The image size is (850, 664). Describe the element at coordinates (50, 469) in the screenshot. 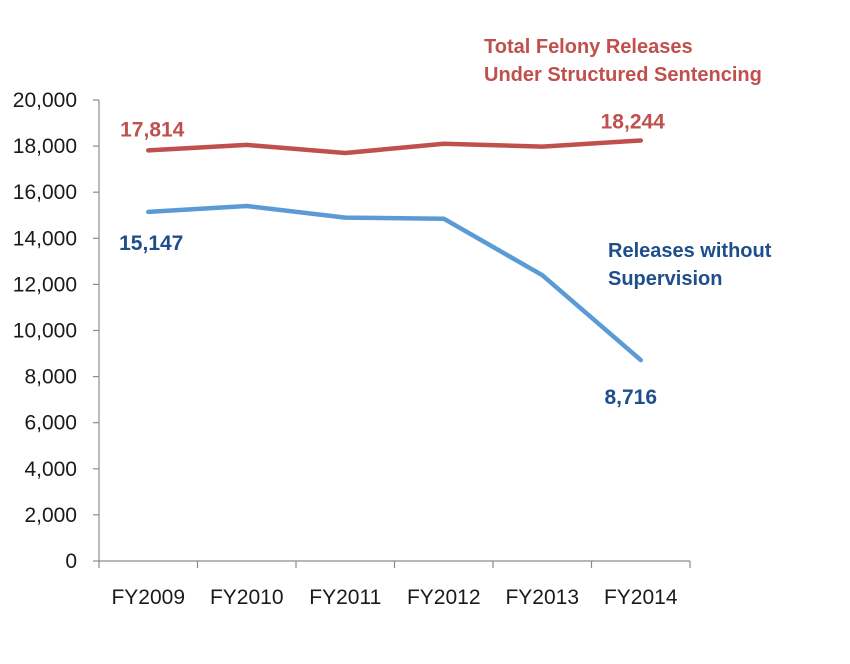

I see `y-tick-label: 4,000` at that location.